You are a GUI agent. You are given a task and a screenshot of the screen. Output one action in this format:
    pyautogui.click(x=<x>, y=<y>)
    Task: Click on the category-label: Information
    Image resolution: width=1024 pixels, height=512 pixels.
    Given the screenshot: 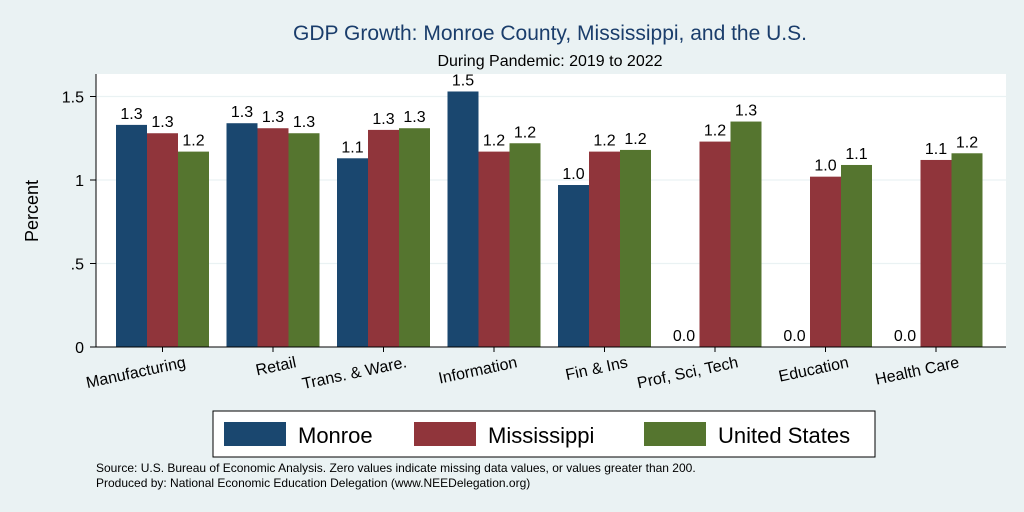 What is the action you would take?
    pyautogui.click(x=478, y=370)
    